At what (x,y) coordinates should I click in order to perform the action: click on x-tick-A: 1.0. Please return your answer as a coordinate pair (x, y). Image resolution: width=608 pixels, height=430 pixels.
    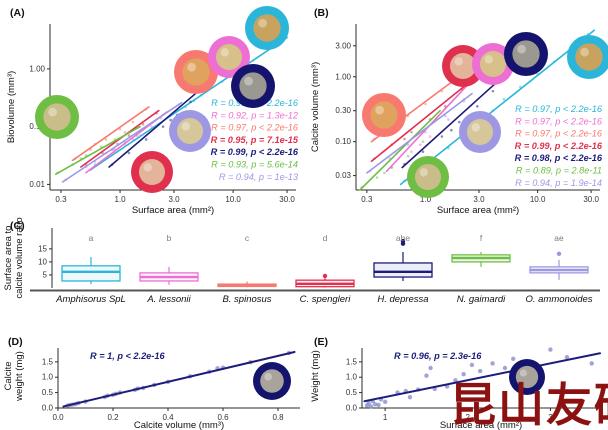
    Looking at the image, I should click on (121, 199).